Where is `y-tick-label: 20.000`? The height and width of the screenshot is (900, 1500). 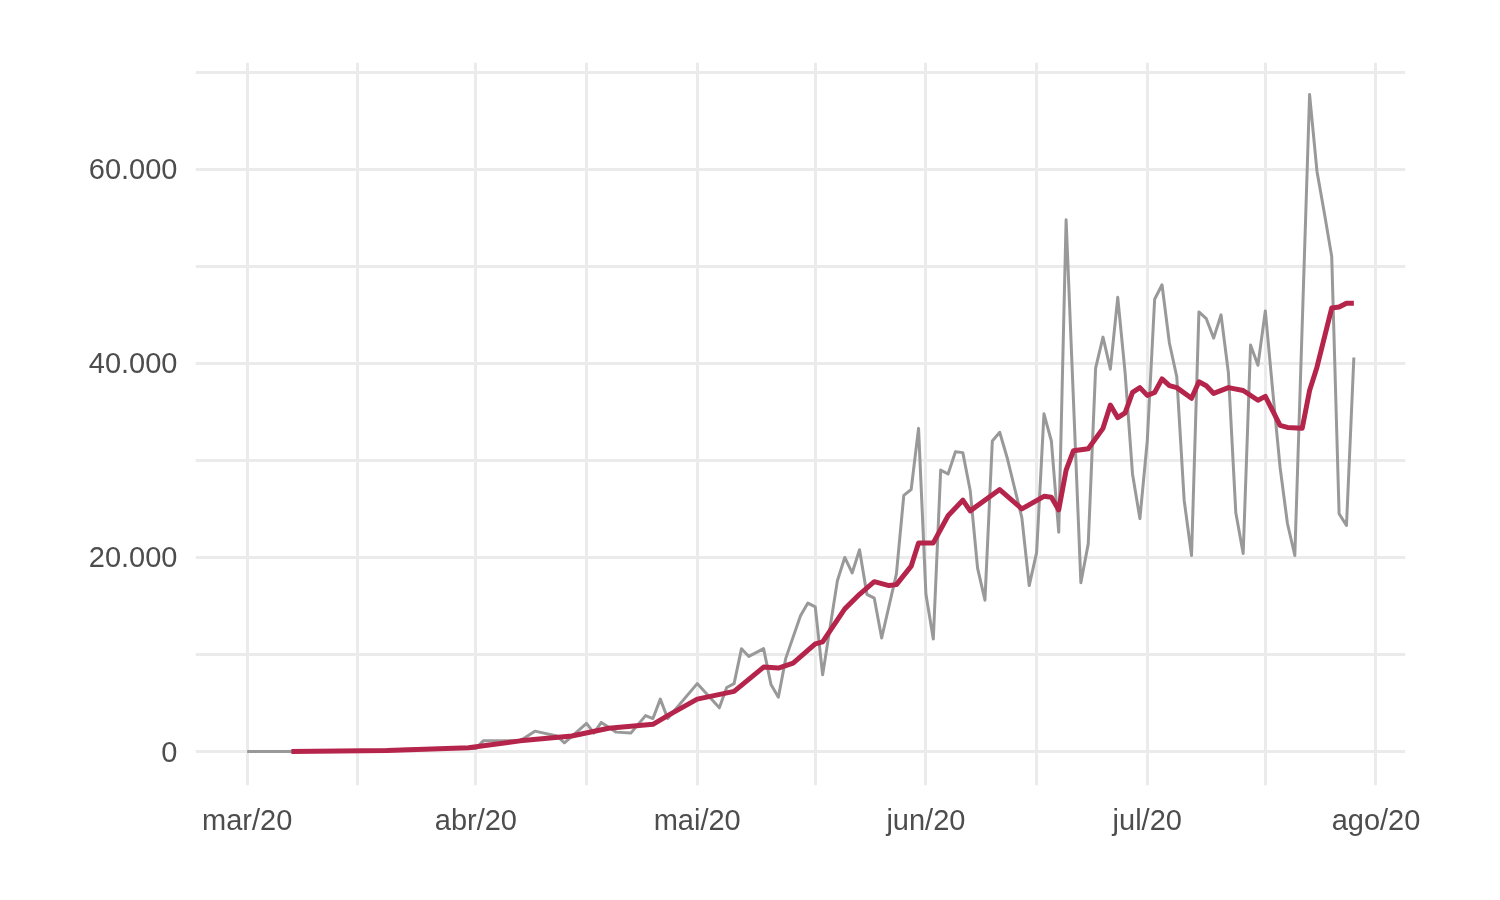
y-tick-label: 20.000 is located at coordinates (133, 557).